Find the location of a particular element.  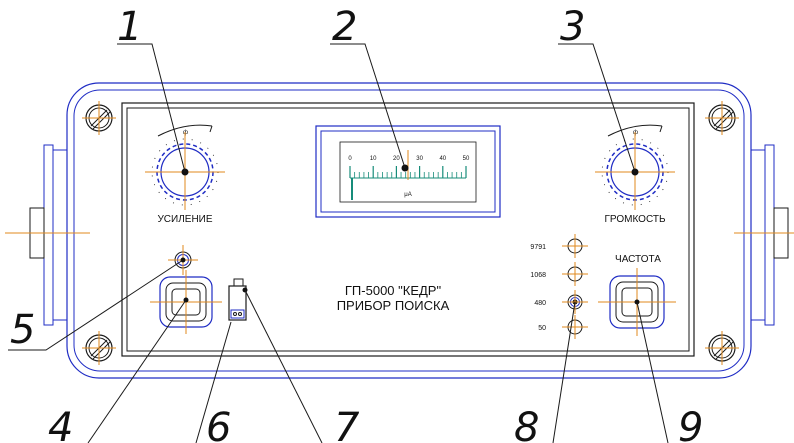

callout-5: 5 is located at coordinates (22, 330).